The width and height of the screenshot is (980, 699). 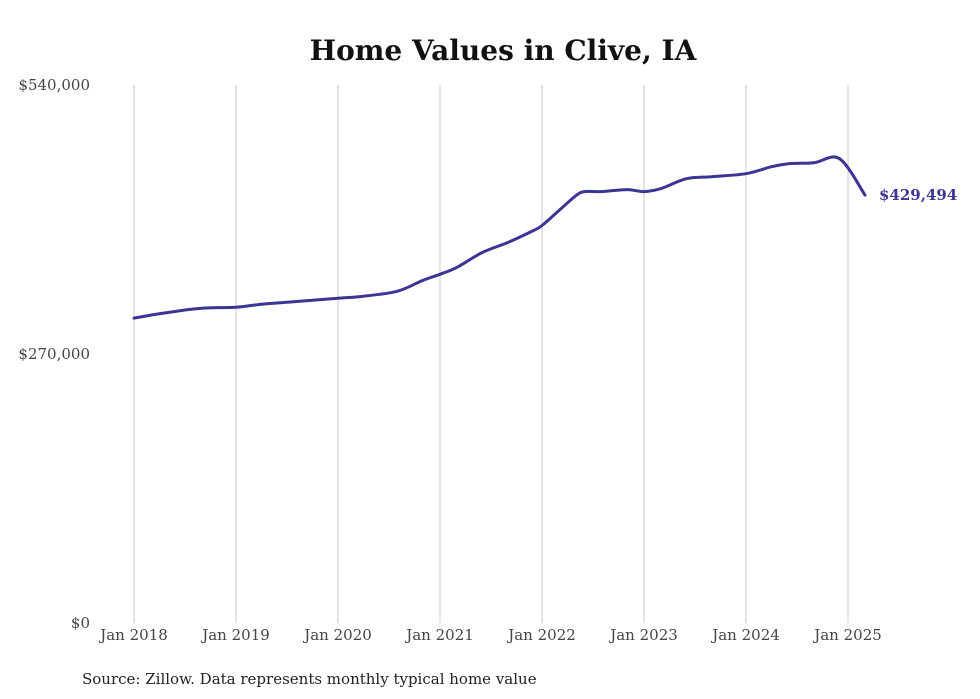 I want to click on x-tick-label: Jan 2025, so click(x=847, y=635).